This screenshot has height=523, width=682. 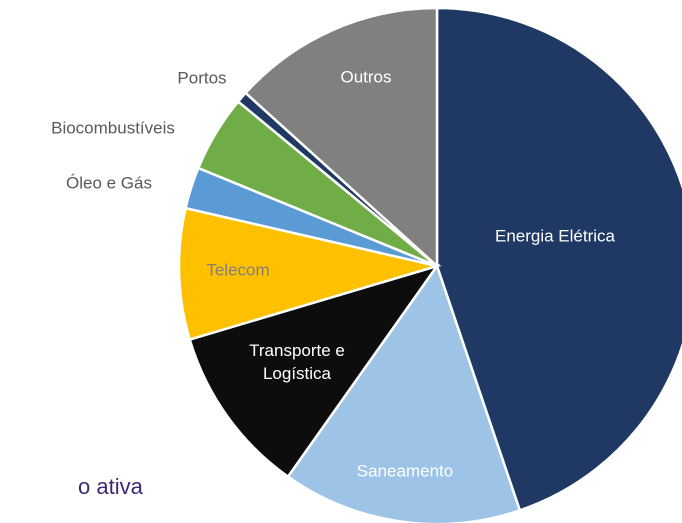 I want to click on slice-label: Portos, so click(x=202, y=78).